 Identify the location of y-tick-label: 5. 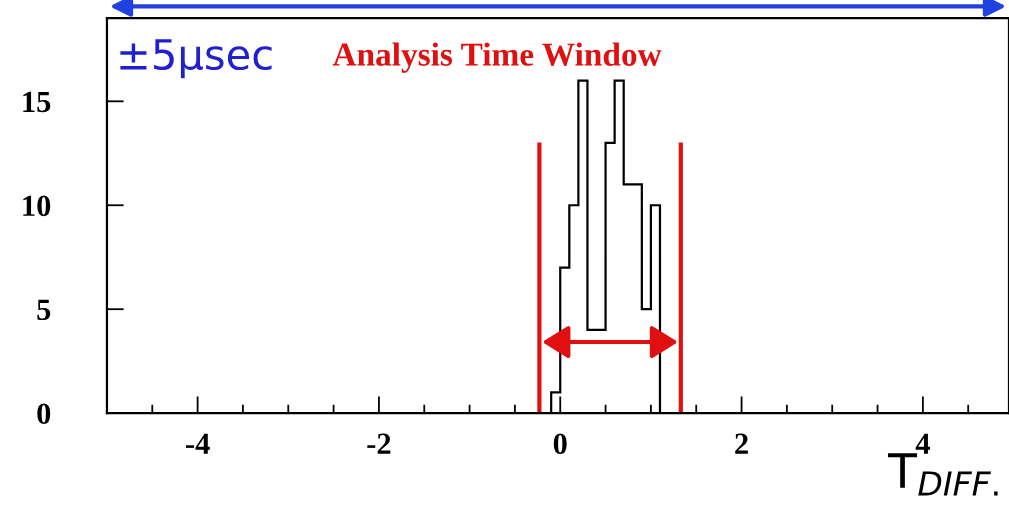
(44, 310).